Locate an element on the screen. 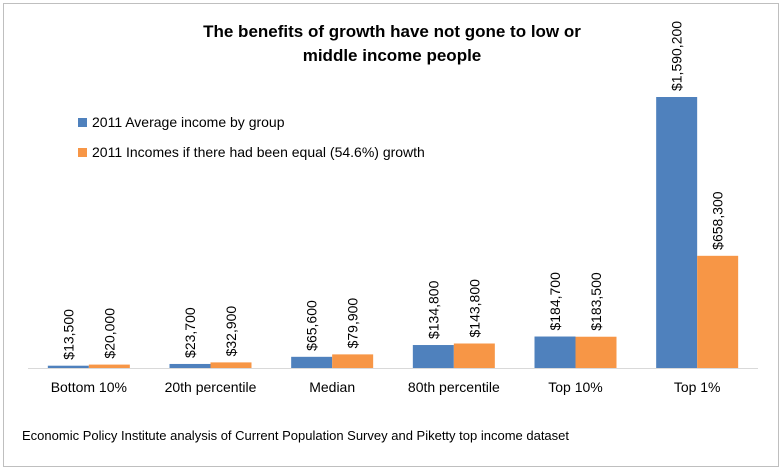  data-label-1-2: $65,600 is located at coordinates (312, 325).